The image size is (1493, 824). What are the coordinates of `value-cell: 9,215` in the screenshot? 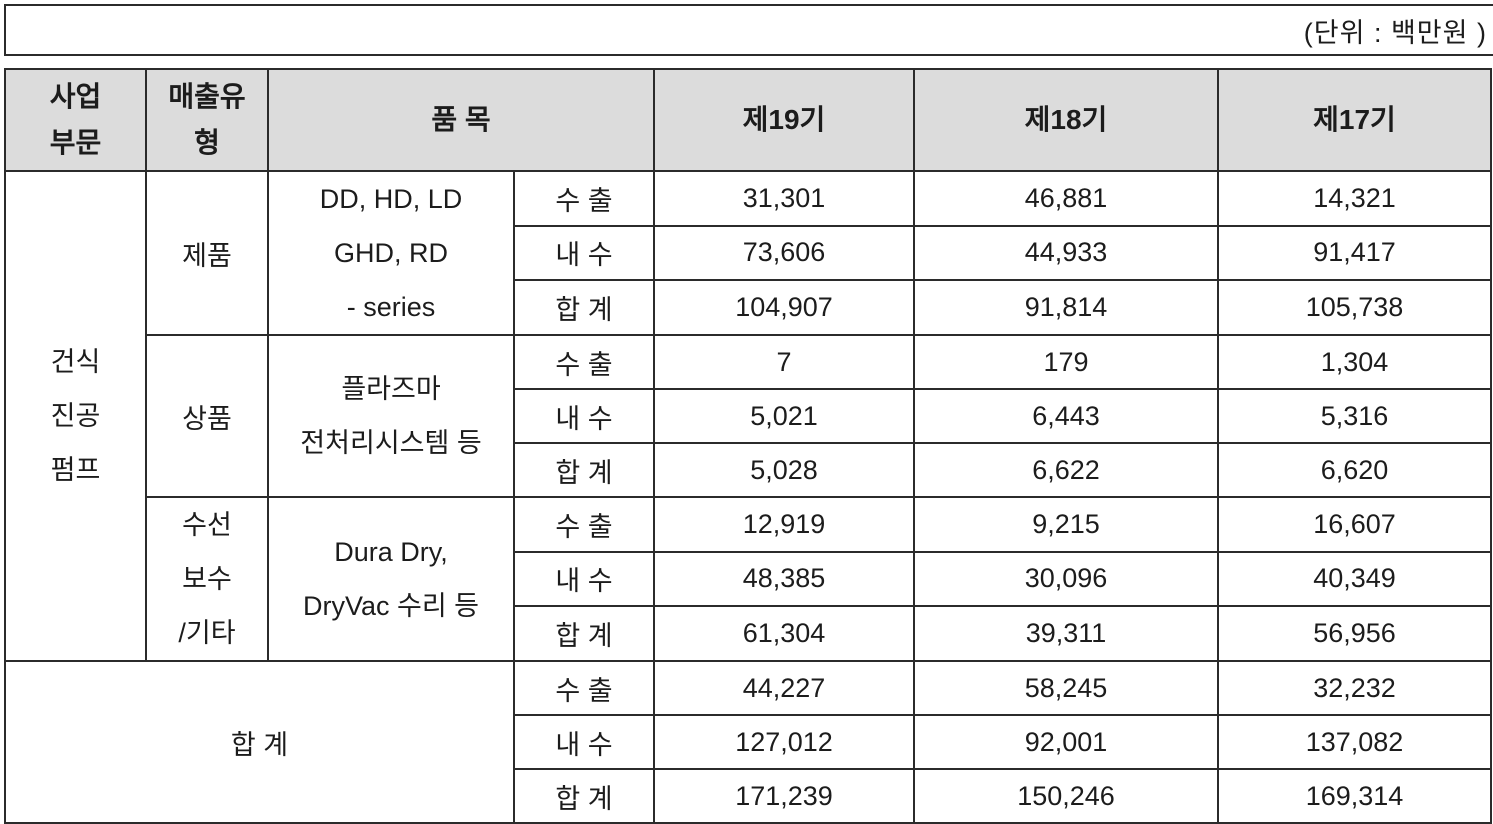 It's located at (1066, 524).